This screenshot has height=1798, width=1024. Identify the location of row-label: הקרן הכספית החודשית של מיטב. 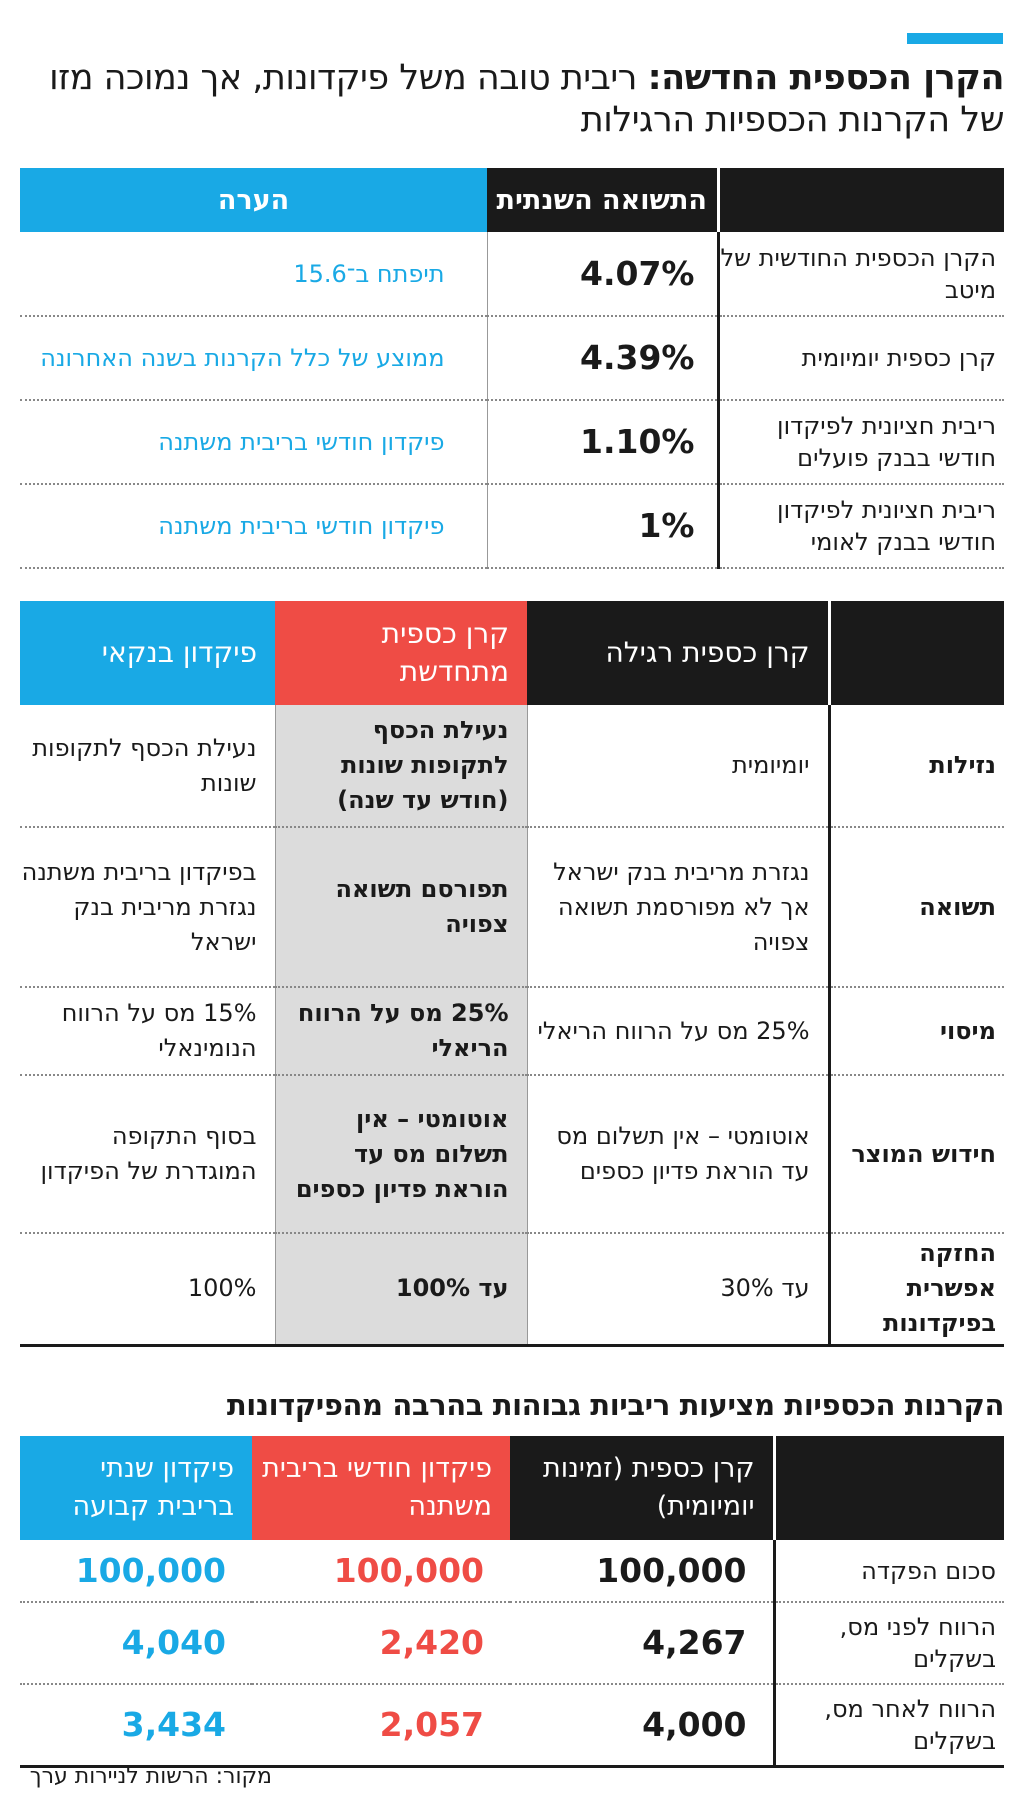
(860, 274).